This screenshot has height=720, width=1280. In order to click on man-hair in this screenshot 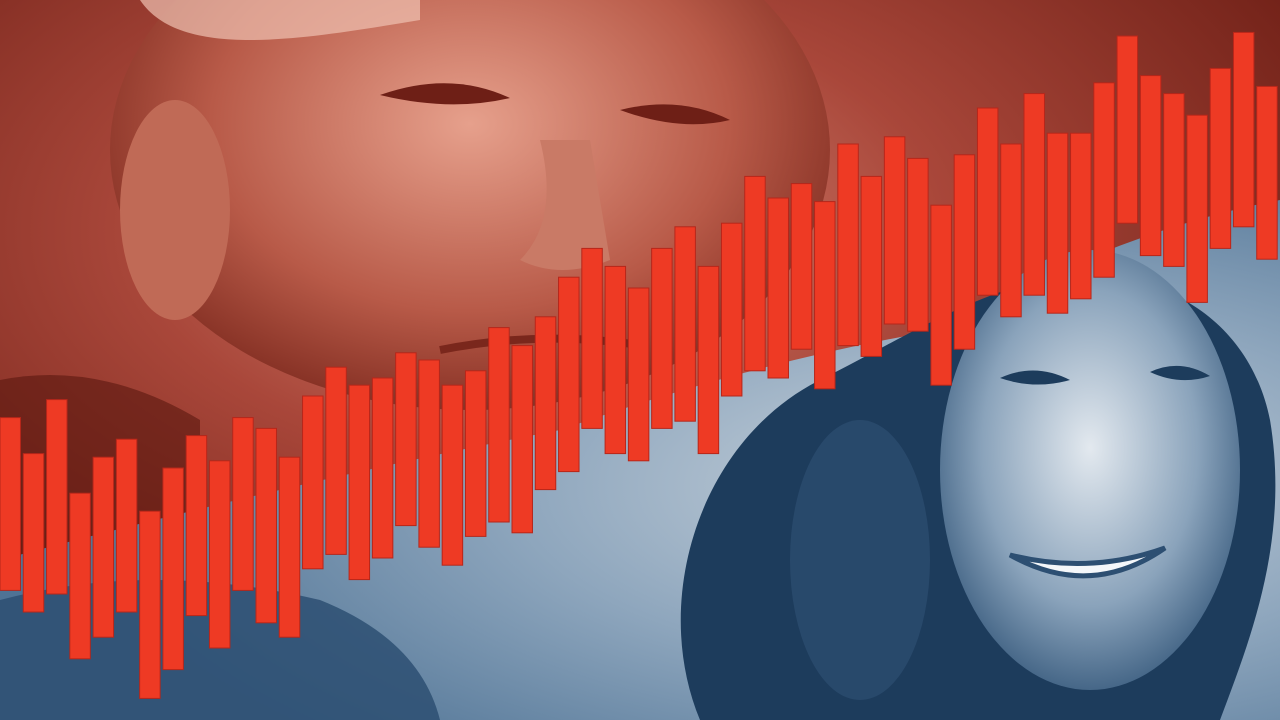, I will do `click(280, 20)`.